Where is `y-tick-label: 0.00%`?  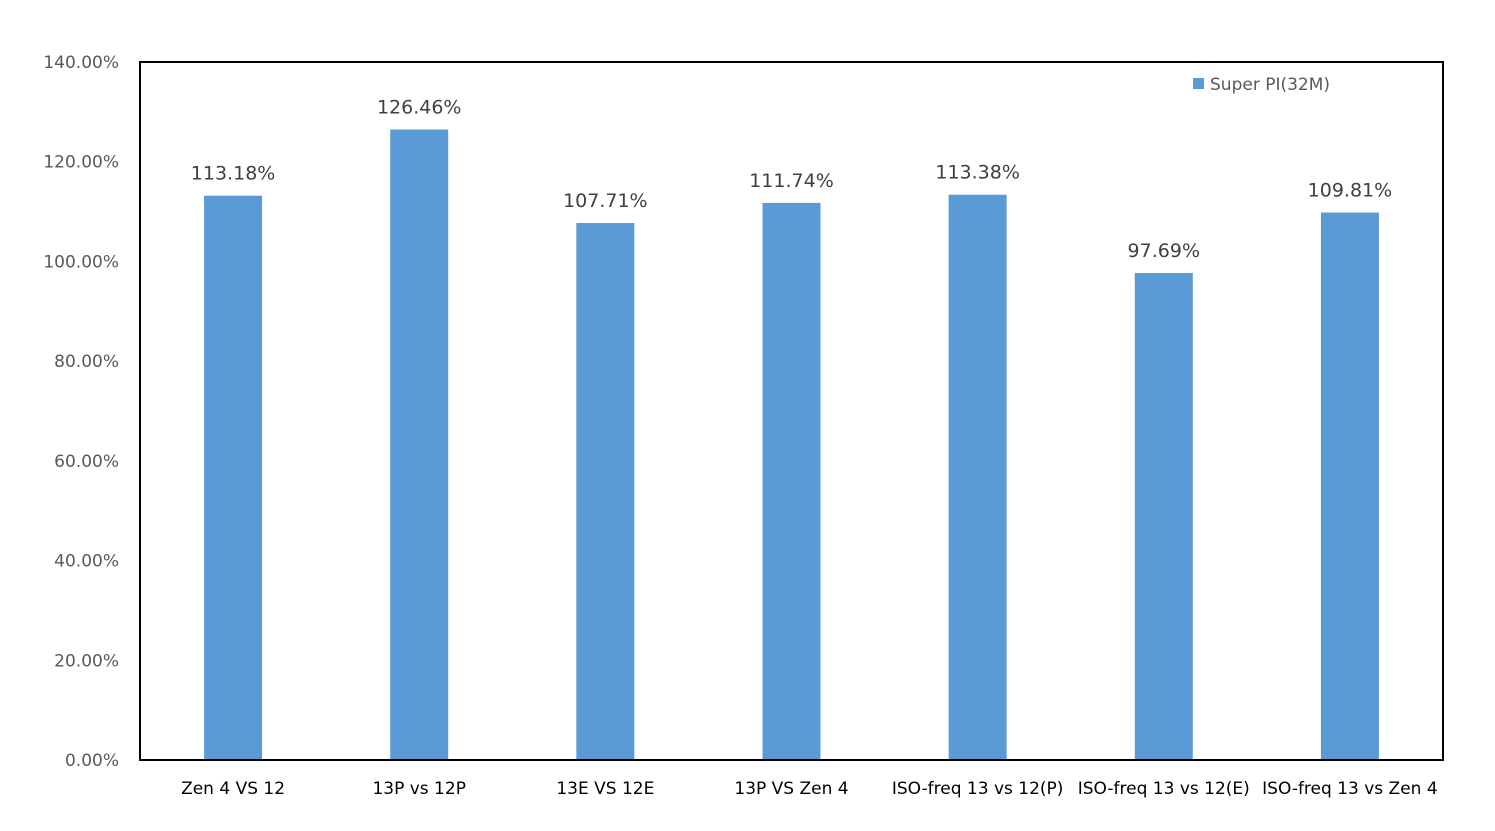 y-tick-label: 0.00% is located at coordinates (92, 761).